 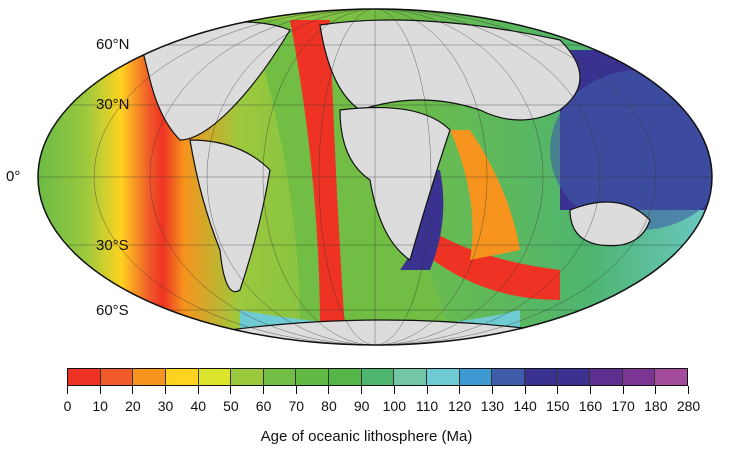 I want to click on antarctica, so click(x=385, y=332).